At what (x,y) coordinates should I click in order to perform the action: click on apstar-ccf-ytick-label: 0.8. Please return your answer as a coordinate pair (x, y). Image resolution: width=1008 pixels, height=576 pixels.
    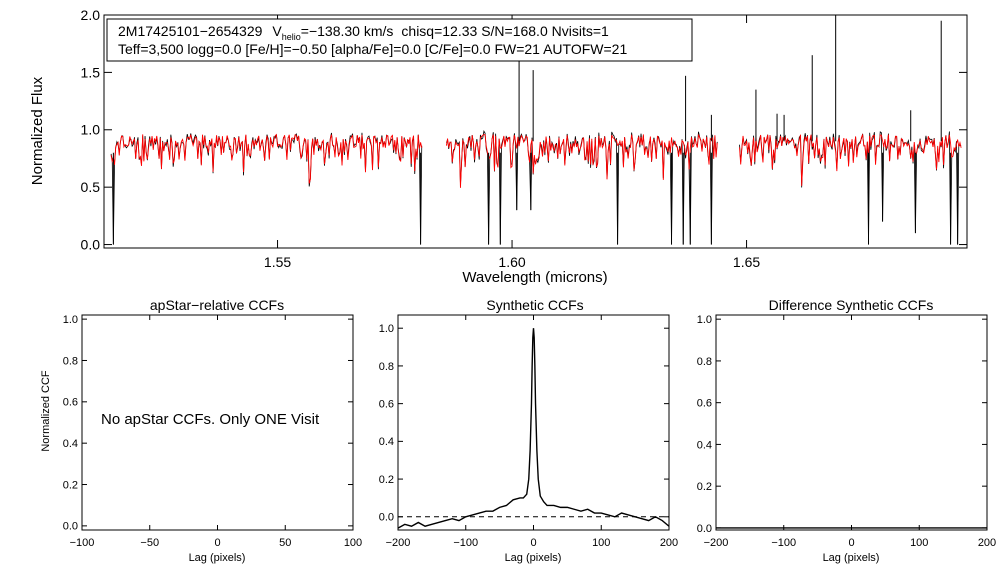
    Looking at the image, I should click on (70, 361).